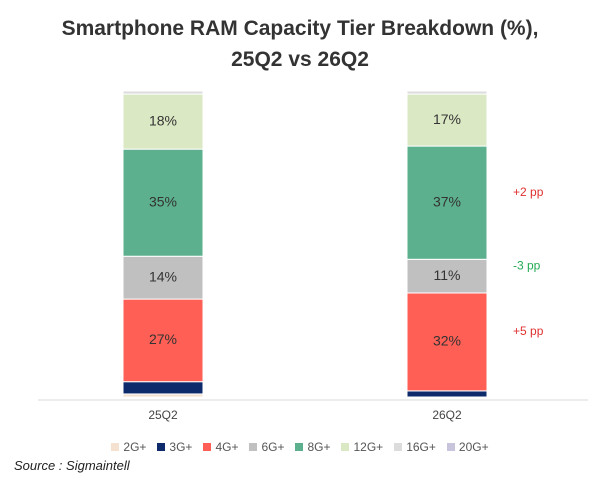 The image size is (600, 482). What do you see at coordinates (447, 415) in the screenshot?
I see `category-label-26Q2: 26Q2` at bounding box center [447, 415].